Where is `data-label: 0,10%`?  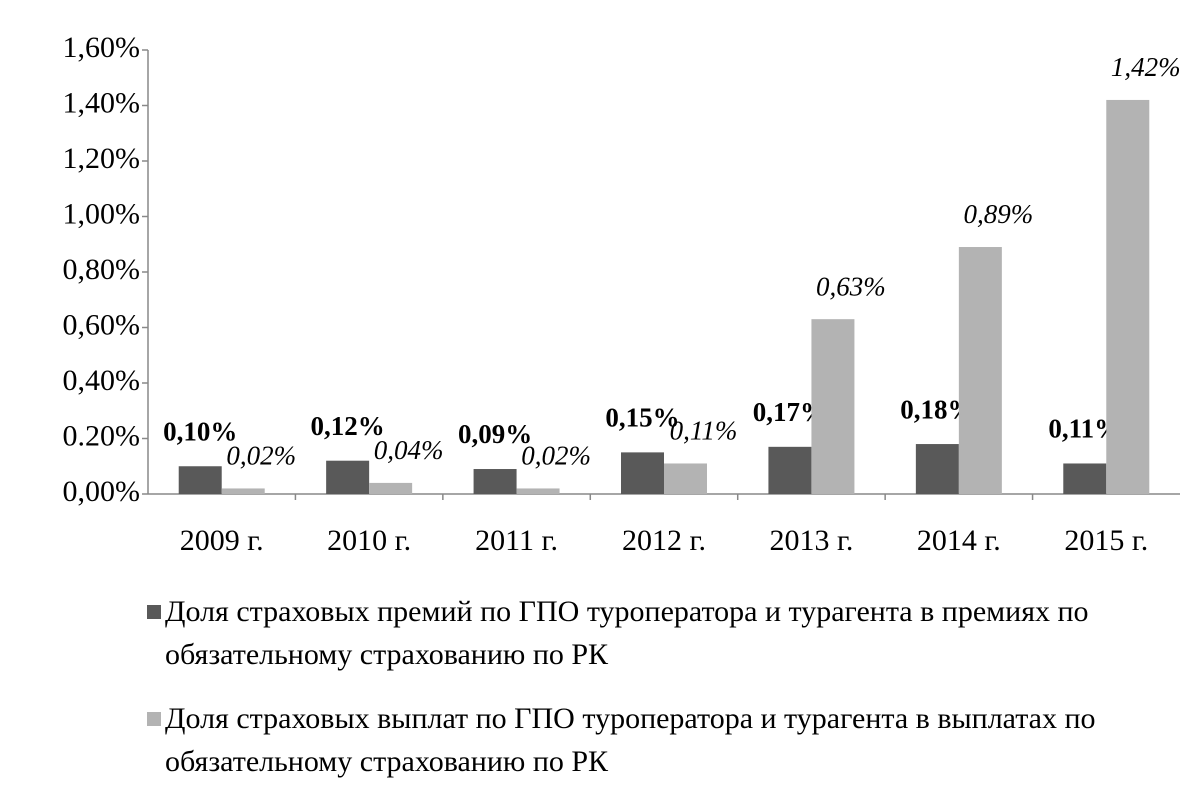 data-label: 0,10% is located at coordinates (200, 431).